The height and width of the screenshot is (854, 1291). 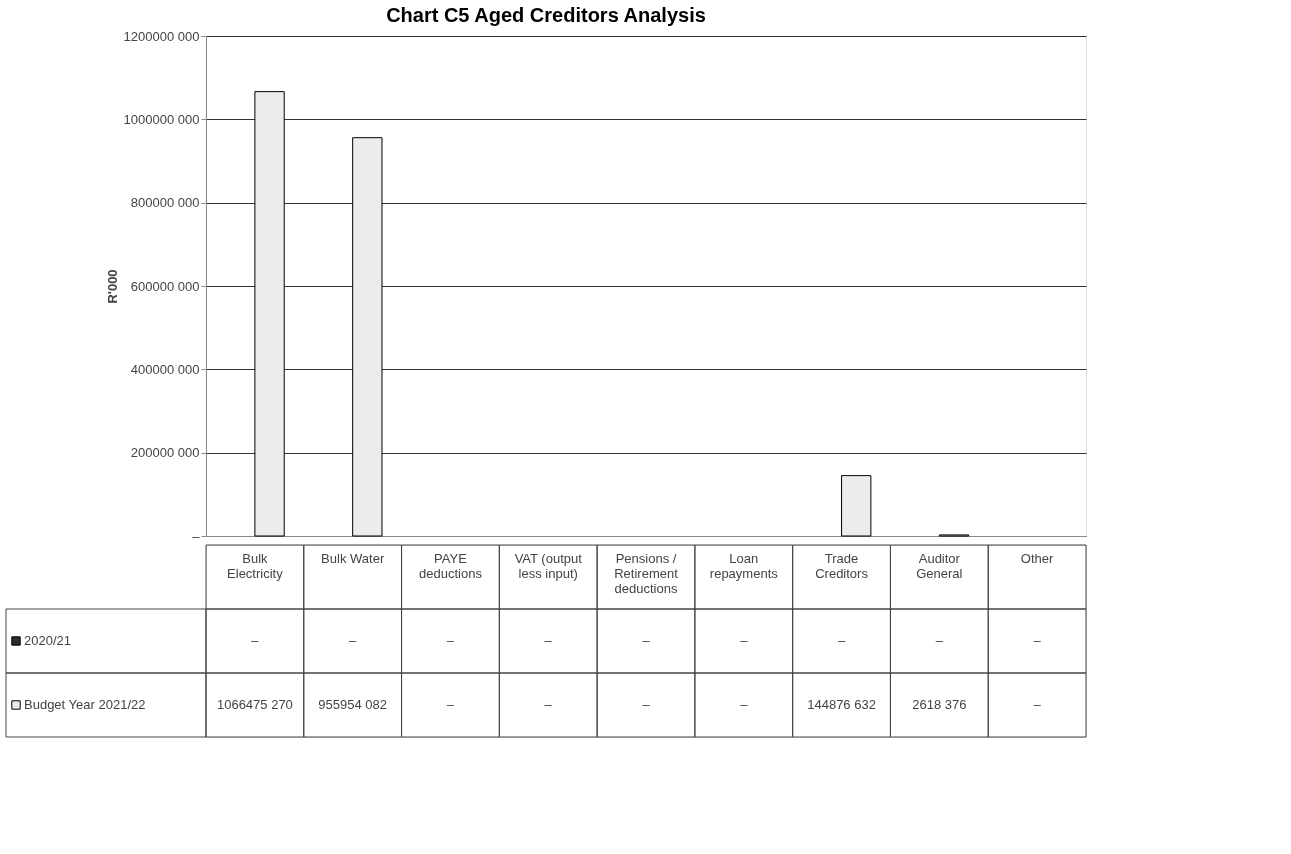 I want to click on y-tick-label: 1000000 000, so click(x=161, y=119).